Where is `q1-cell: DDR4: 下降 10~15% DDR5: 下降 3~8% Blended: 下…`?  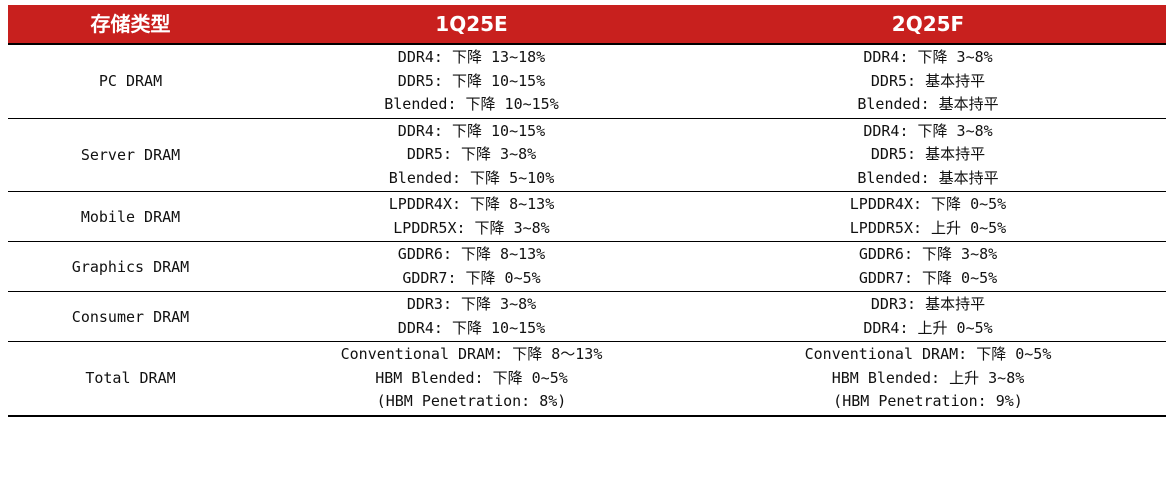
q1-cell: DDR4: 下降 10~15% DDR5: 下降 3~8% Blended: 下… is located at coordinates (471, 155).